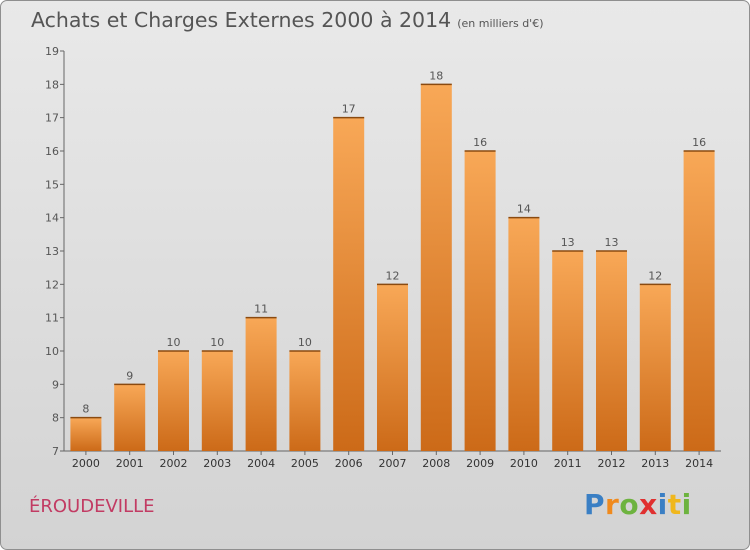 The image size is (750, 550). Describe the element at coordinates (52, 251) in the screenshot. I see `y-tick-label: 13` at that location.